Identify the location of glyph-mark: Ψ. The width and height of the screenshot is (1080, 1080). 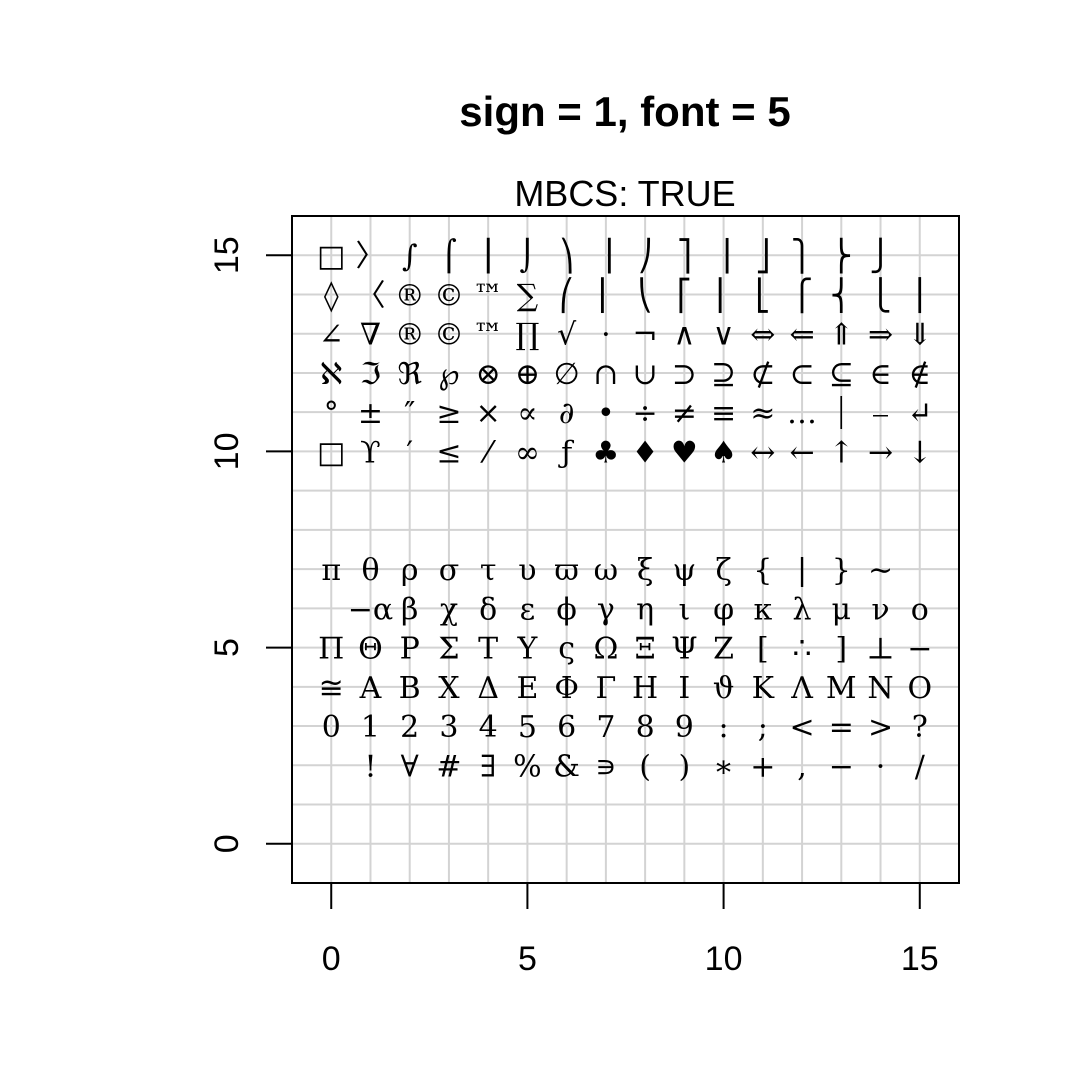
(684, 649).